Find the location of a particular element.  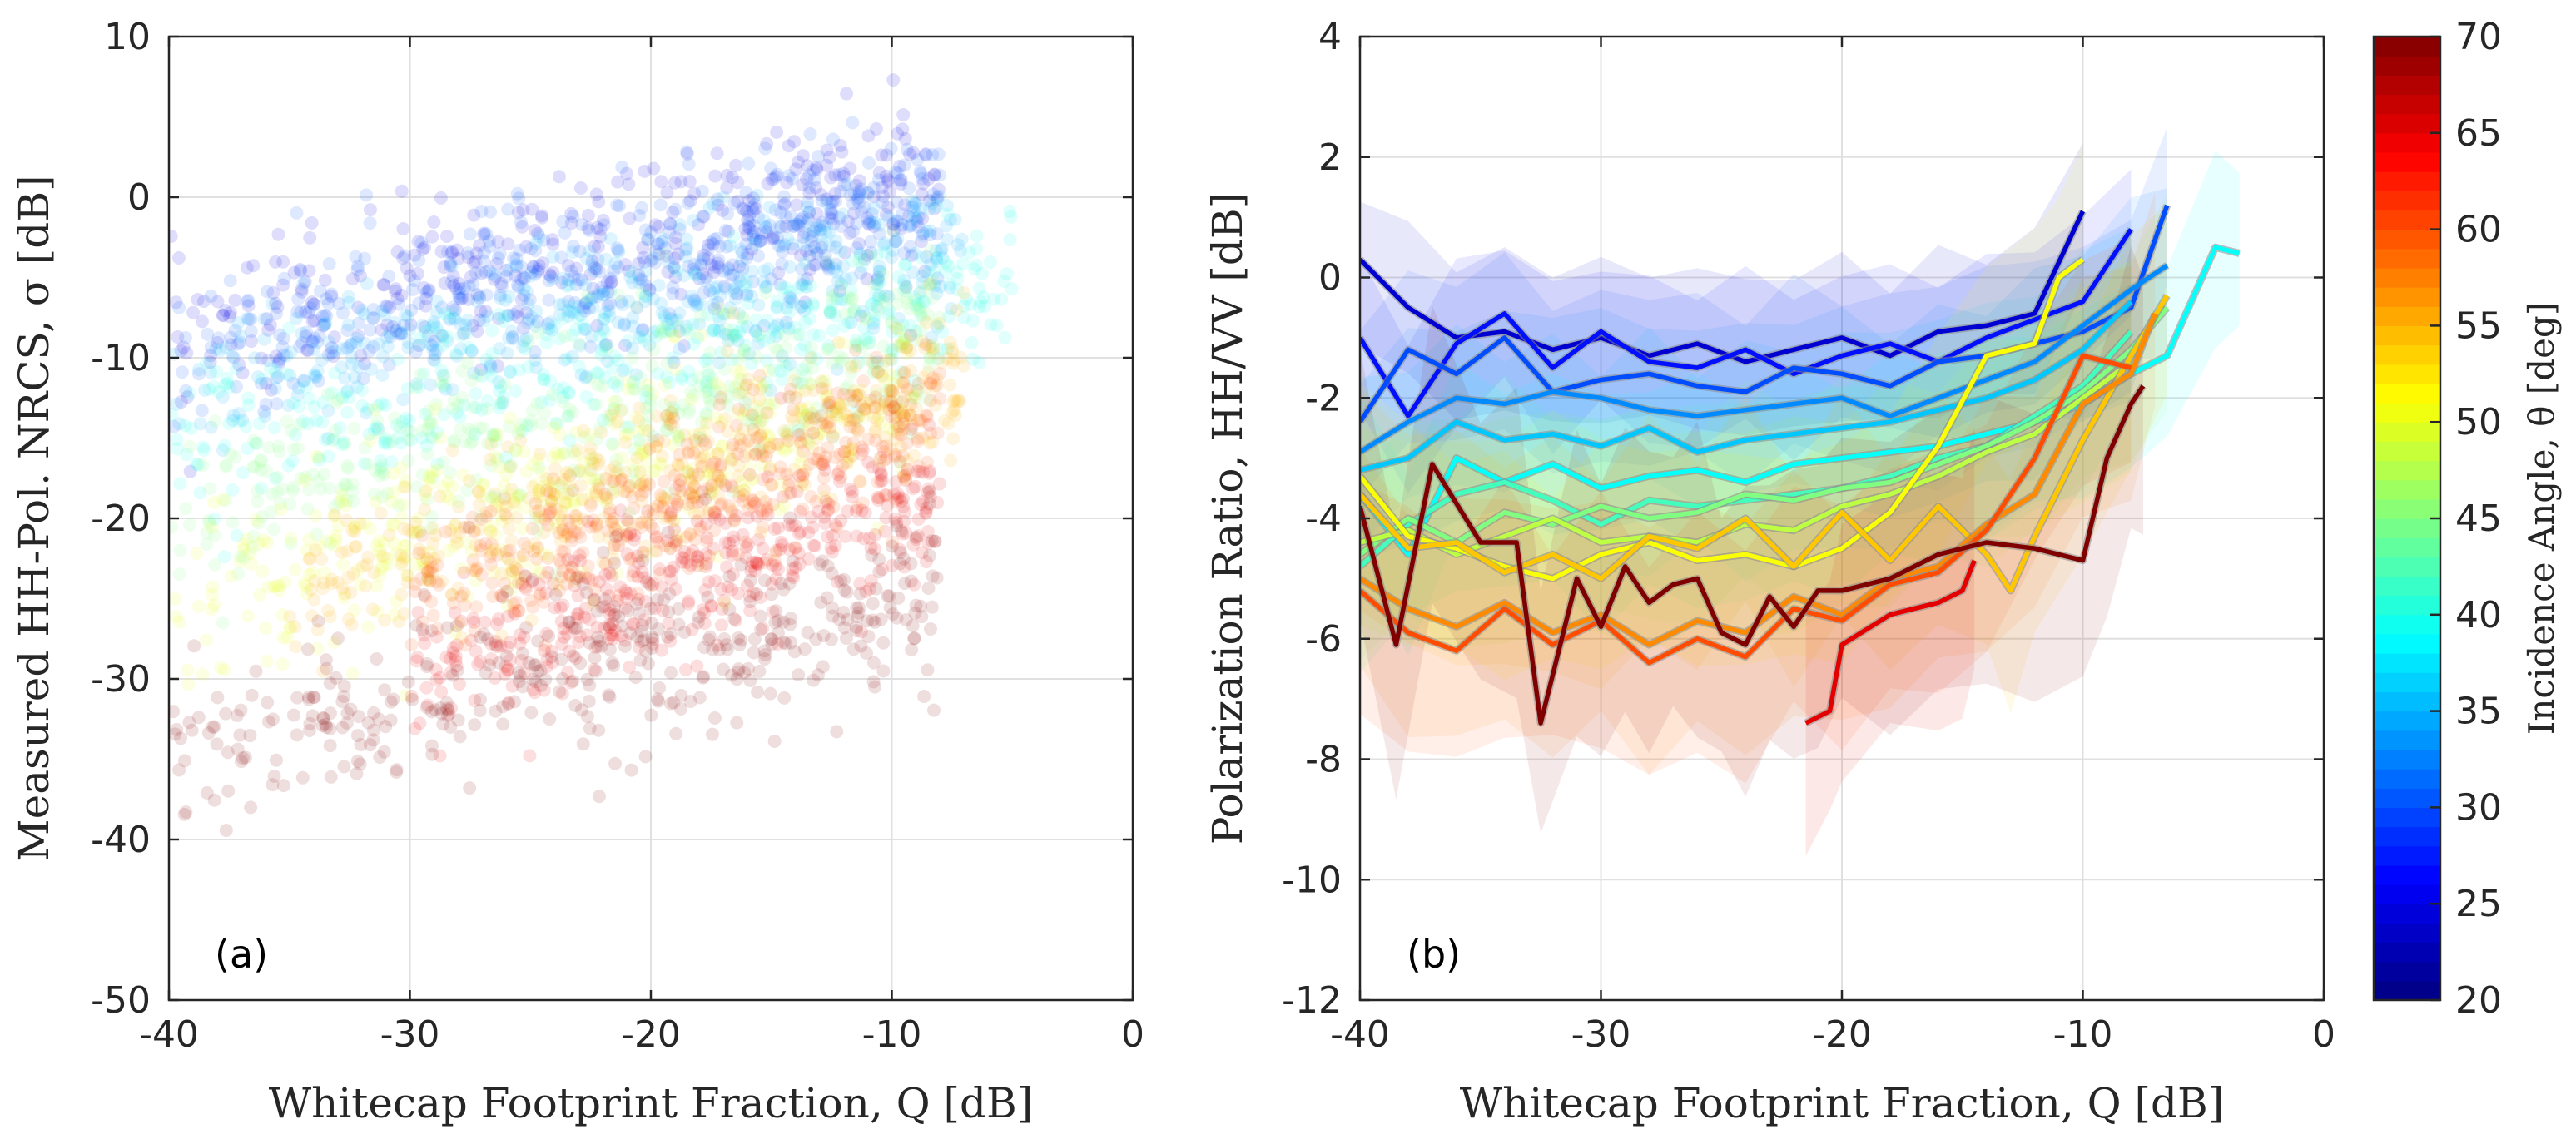

colorbar-tick-label: 60 is located at coordinates (2478, 230).